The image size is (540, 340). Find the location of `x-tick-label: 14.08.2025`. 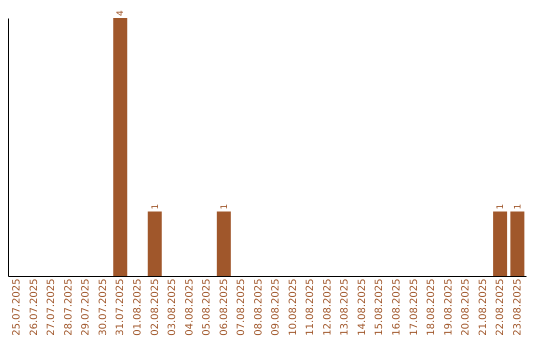

x-tick-label: 14.08.2025 is located at coordinates (362, 307).